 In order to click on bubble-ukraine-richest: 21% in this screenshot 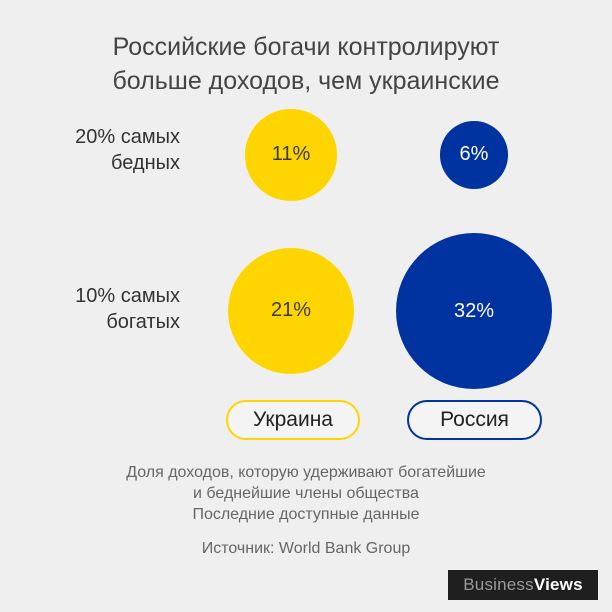, I will do `click(291, 311)`.